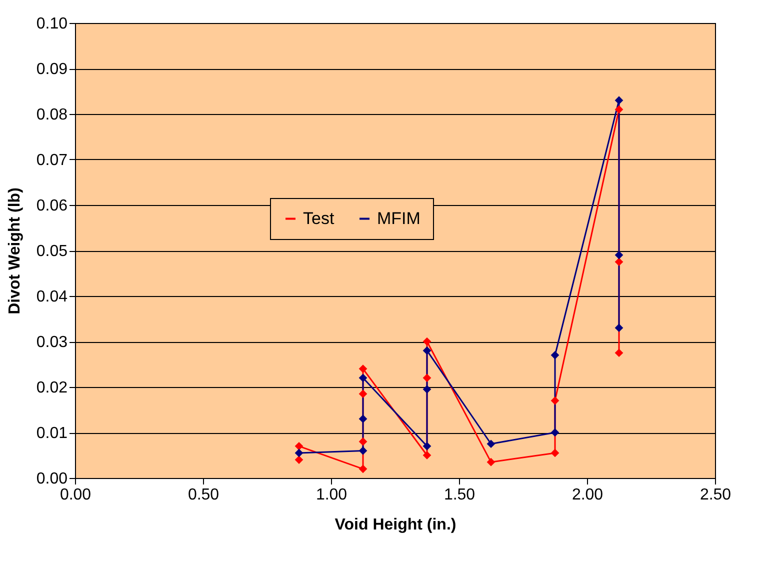 This screenshot has width=777, height=563. I want to click on y-tick-label: 0.01, so click(52, 433).